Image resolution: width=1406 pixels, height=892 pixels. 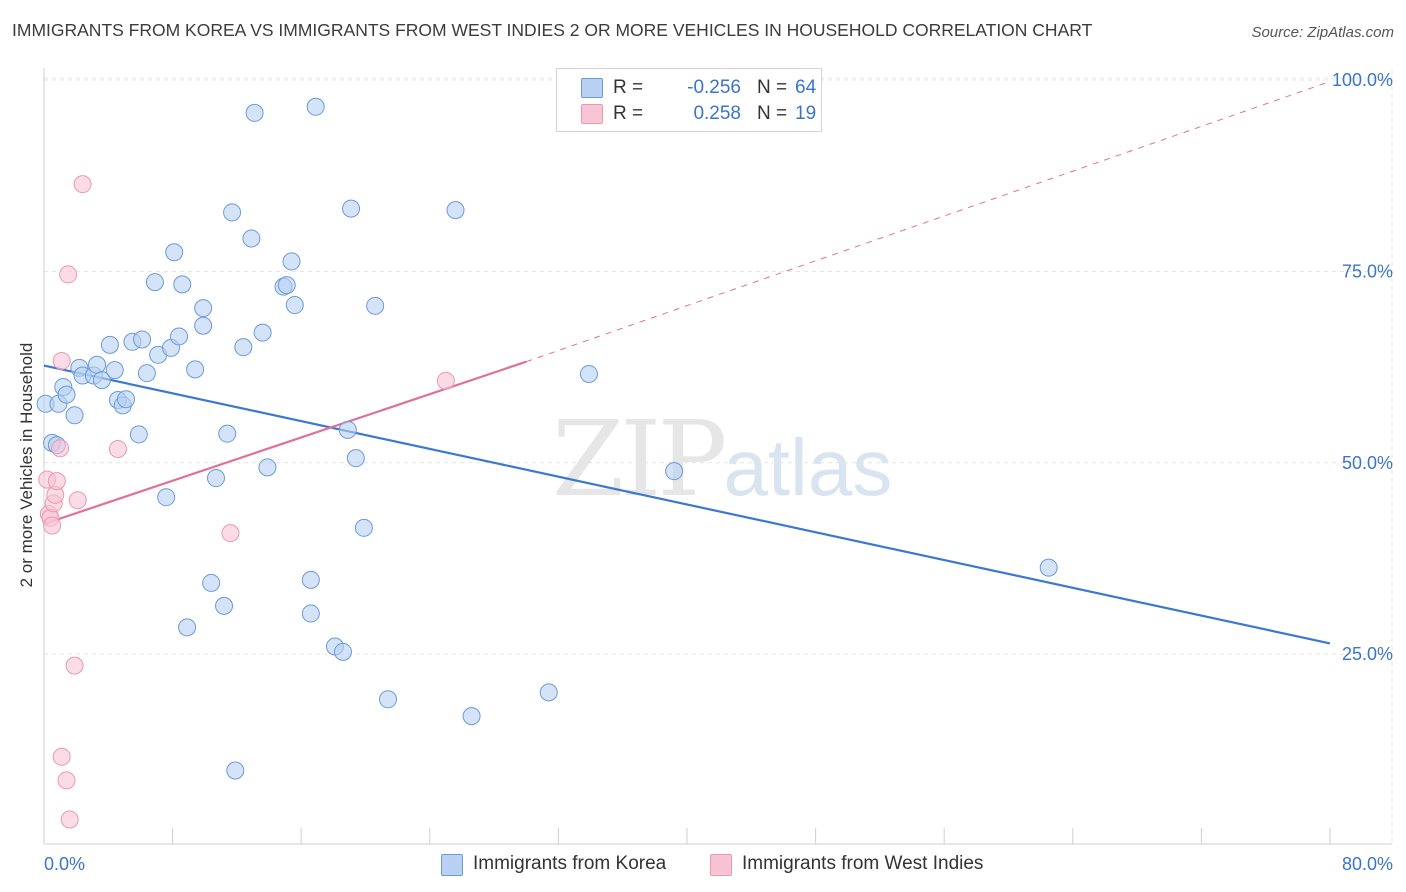 What do you see at coordinates (721, 865) in the screenshot?
I see `west-indies-legend-swatch` at bounding box center [721, 865].